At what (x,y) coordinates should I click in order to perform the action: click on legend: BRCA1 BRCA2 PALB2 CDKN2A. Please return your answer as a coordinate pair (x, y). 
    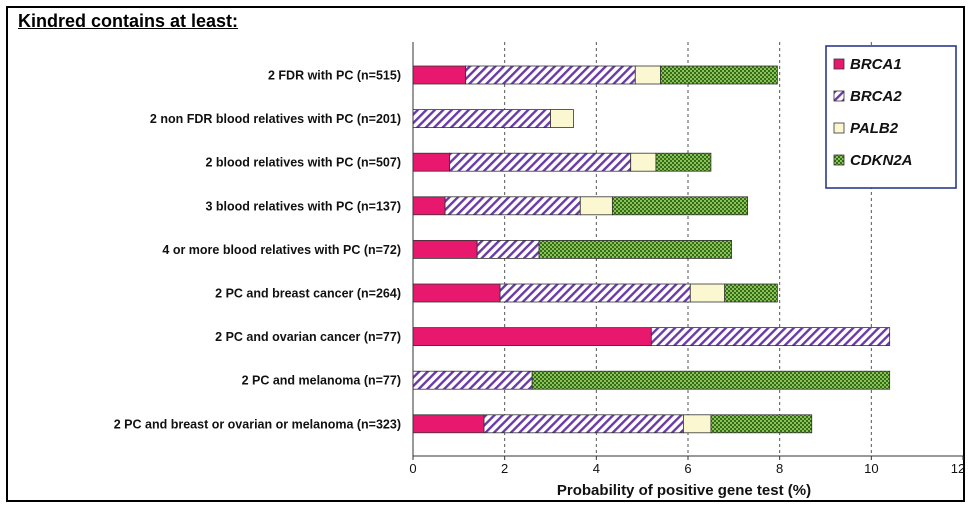
    Looking at the image, I should click on (891, 117).